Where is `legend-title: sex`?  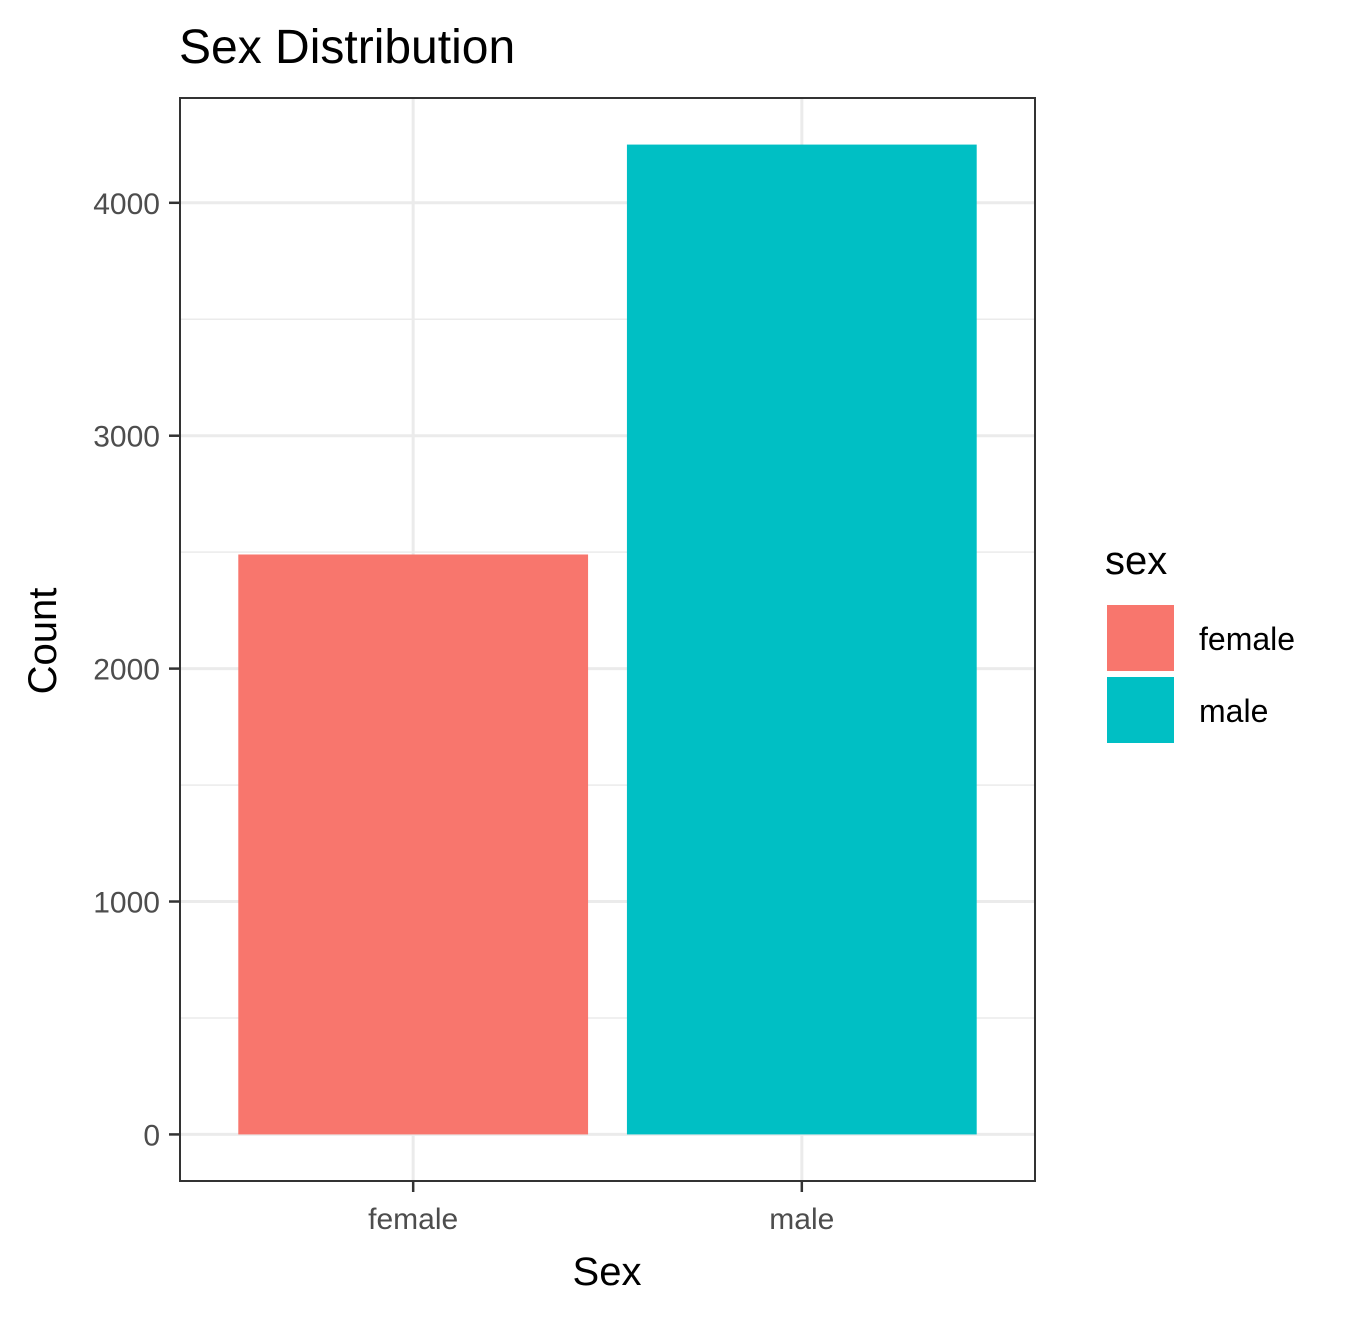
legend-title: sex is located at coordinates (1136, 561).